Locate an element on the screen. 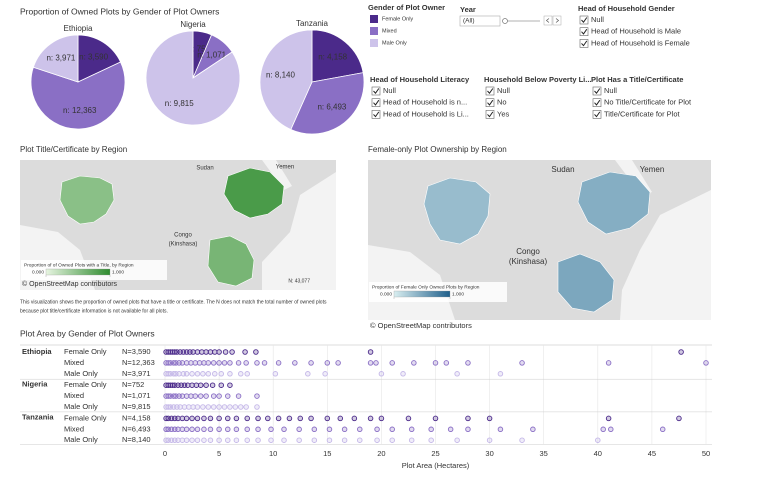  pie-title: Ethiopia is located at coordinates (78, 28).